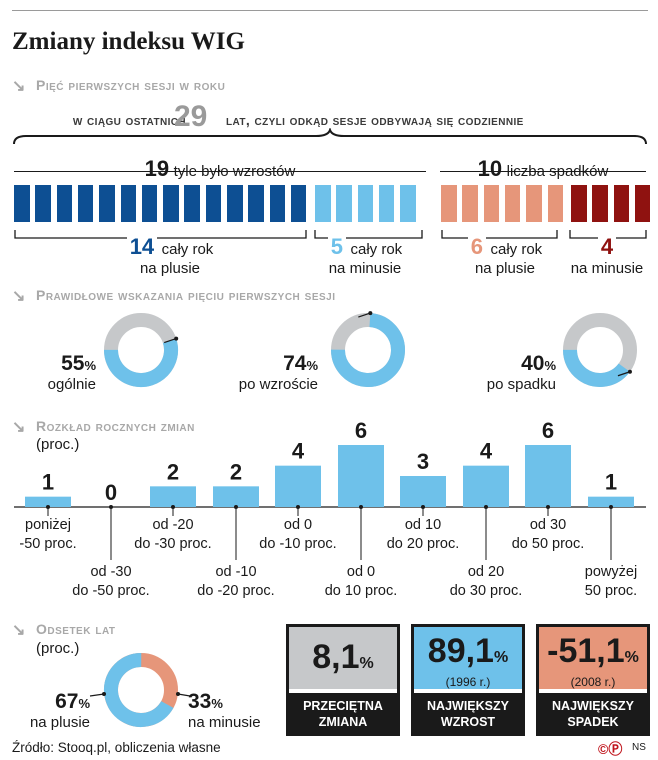 This screenshot has width=658, height=760. Describe the element at coordinates (611, 591) in the screenshot. I see `category-label: 50 proc.` at that location.